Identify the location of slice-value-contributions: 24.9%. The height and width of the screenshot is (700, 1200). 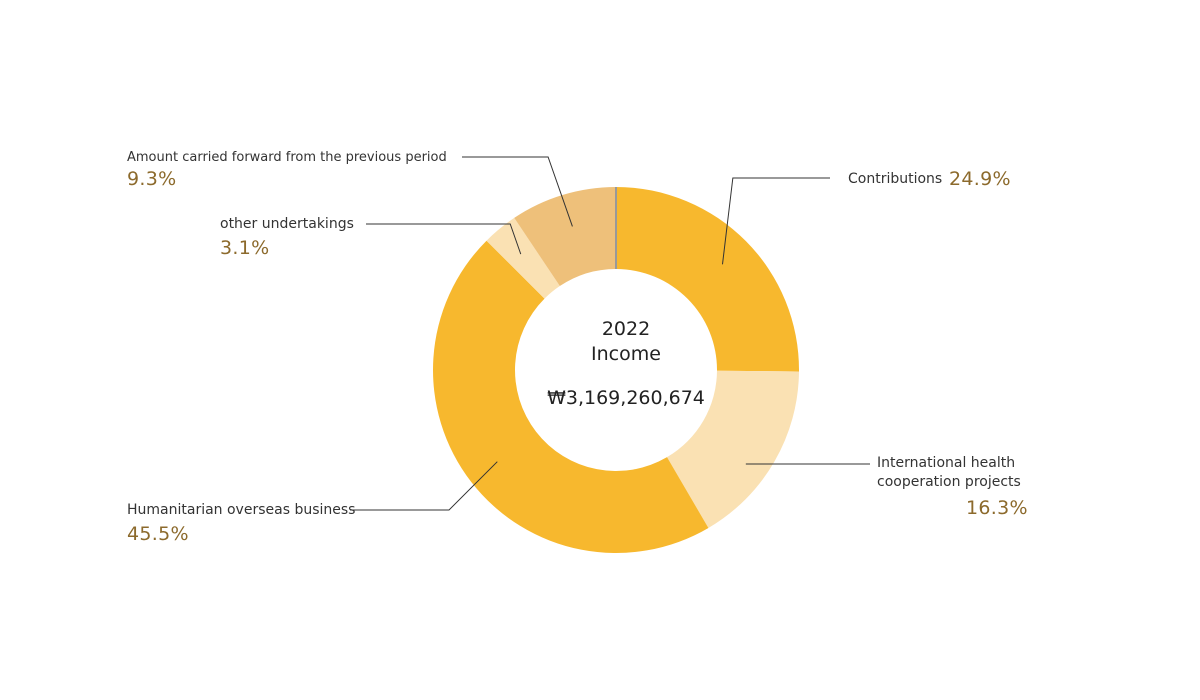
(980, 179).